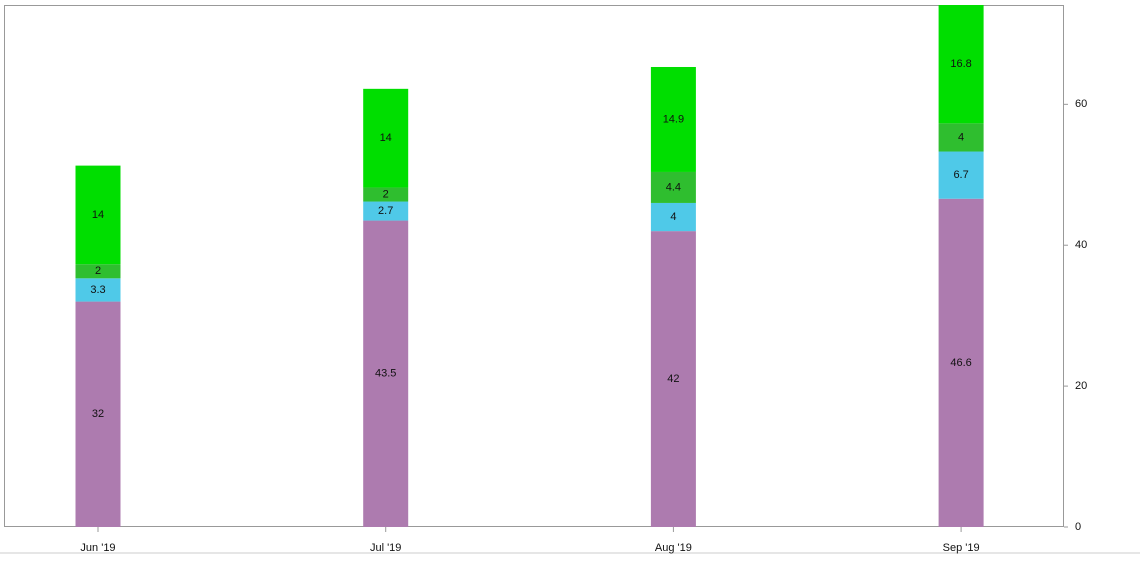 The width and height of the screenshot is (1140, 561). I want to click on value-label: 43.5, so click(385, 374).